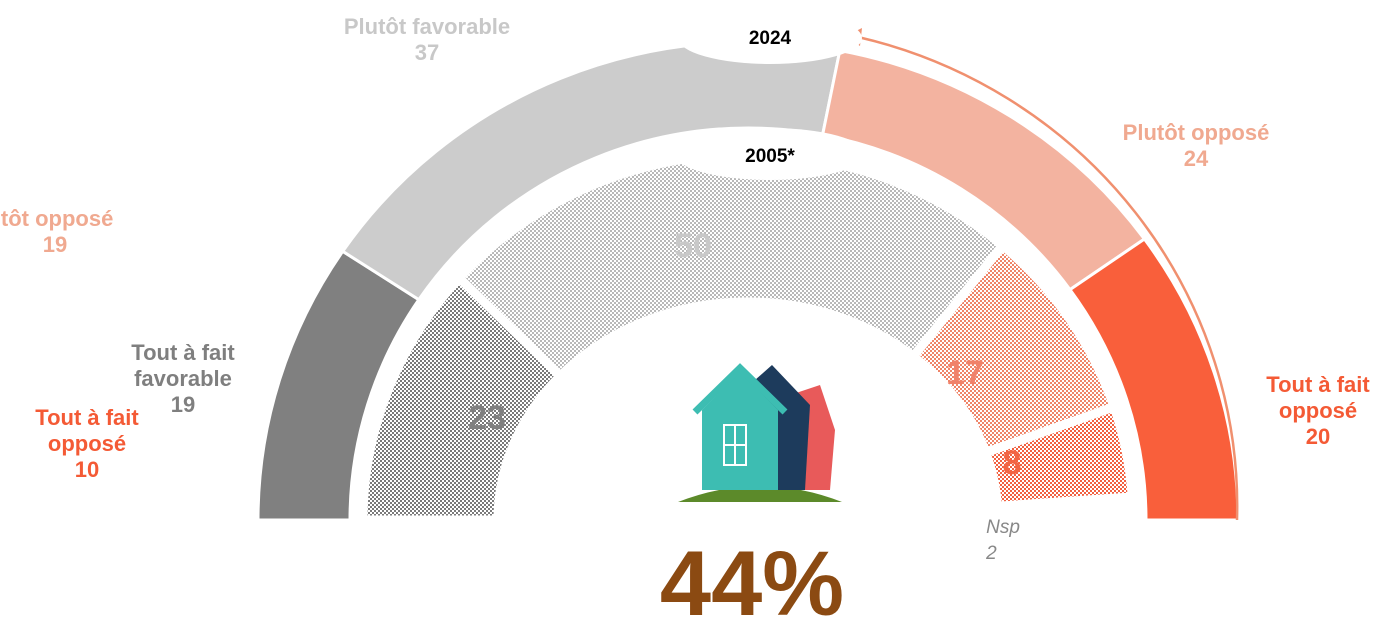 This screenshot has width=1393, height=625. I want to click on label-text: 50, so click(693, 246).